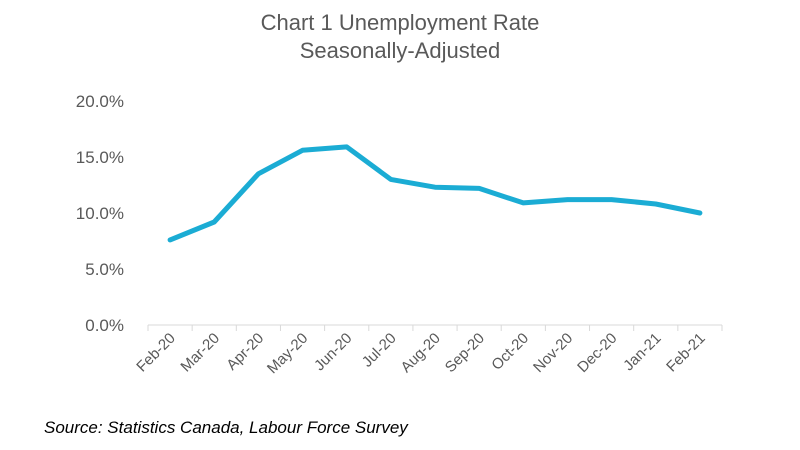  What do you see at coordinates (200, 353) in the screenshot?
I see `x-tick-label: Mar-20` at bounding box center [200, 353].